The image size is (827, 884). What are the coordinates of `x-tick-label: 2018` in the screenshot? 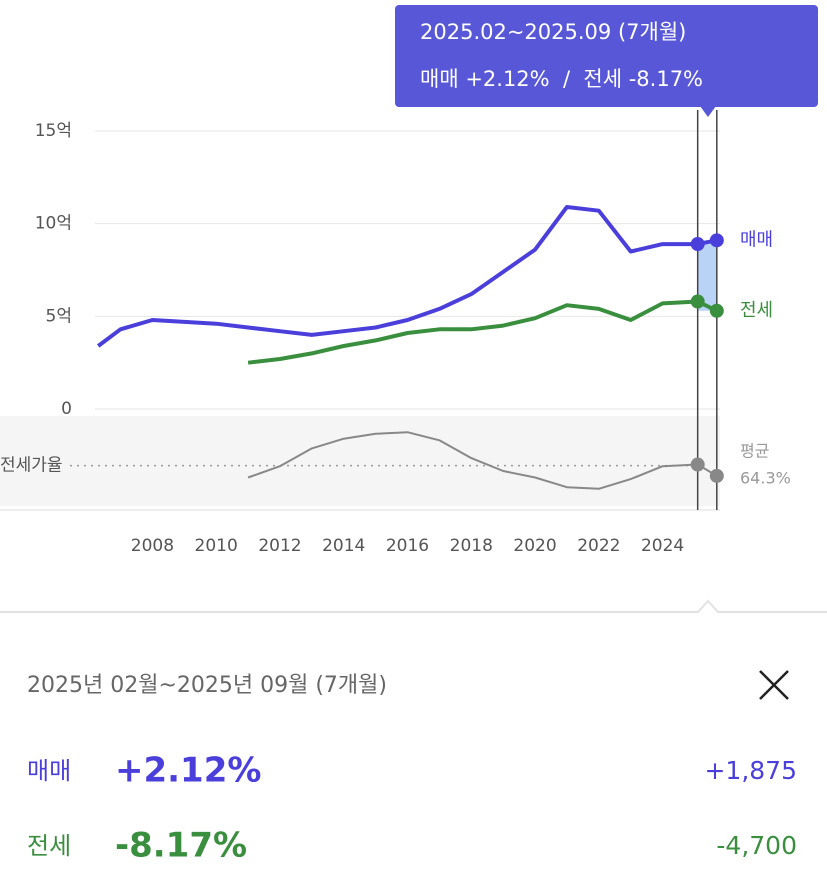 It's located at (471, 546).